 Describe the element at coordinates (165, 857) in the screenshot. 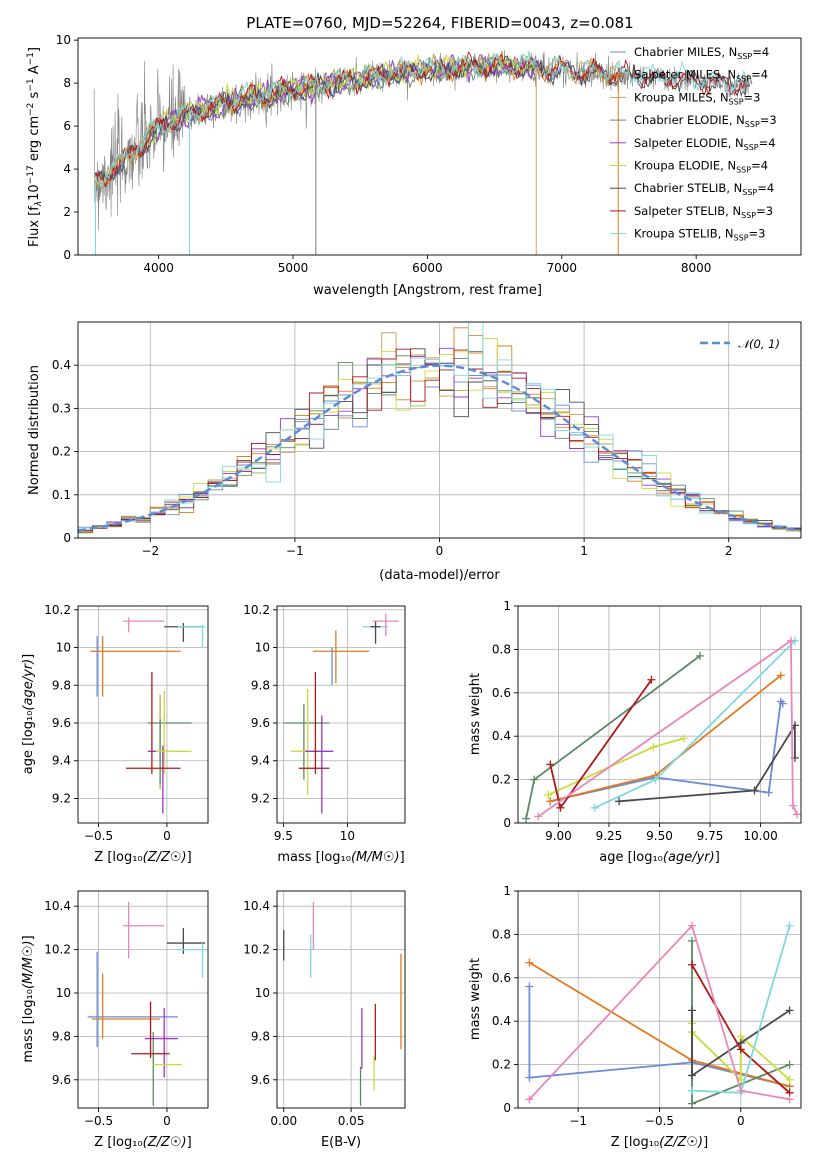

I see `label-part: (Z/Z☉)` at that location.